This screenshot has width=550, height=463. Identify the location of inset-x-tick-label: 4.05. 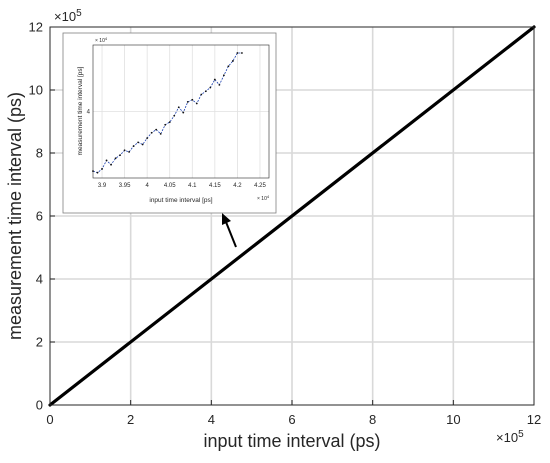
(170, 186).